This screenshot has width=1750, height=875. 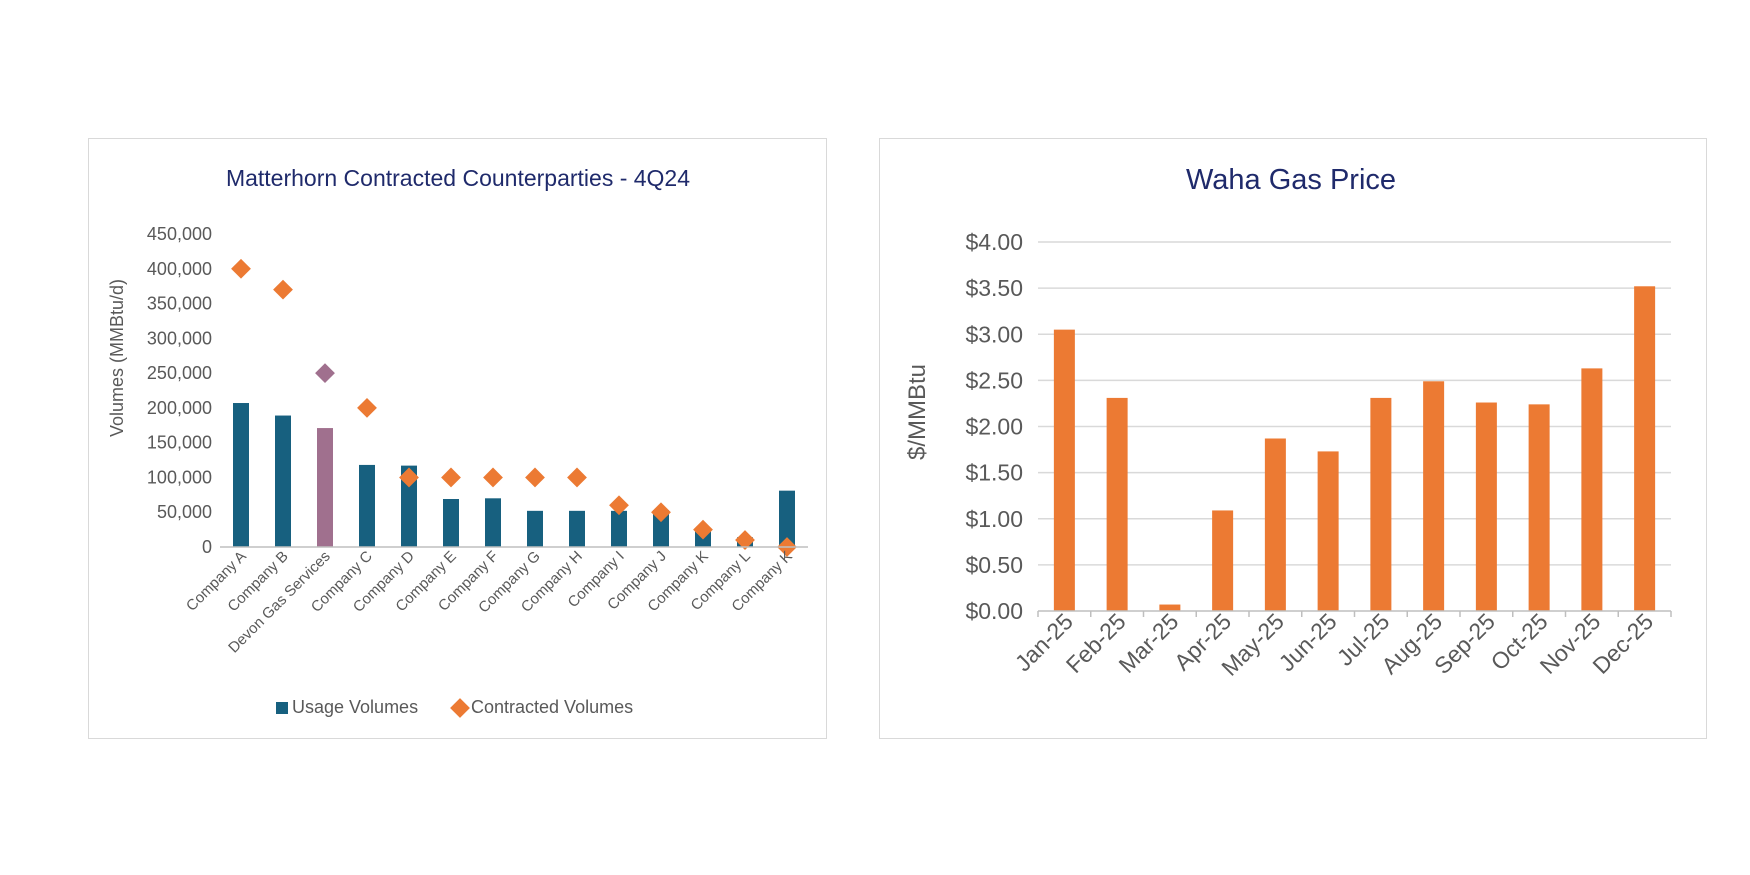 I want to click on y-tick-label: $2.00, so click(x=994, y=427).